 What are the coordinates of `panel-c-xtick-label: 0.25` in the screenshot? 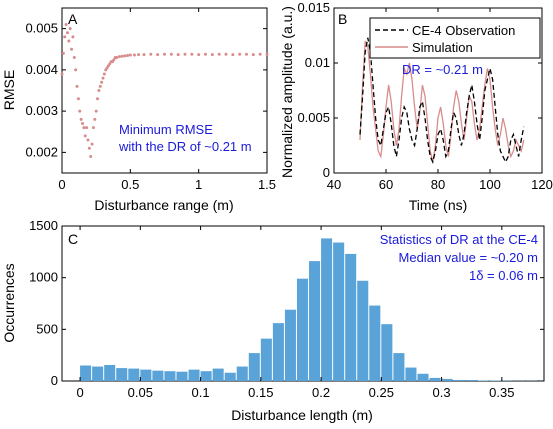 It's located at (381, 392).